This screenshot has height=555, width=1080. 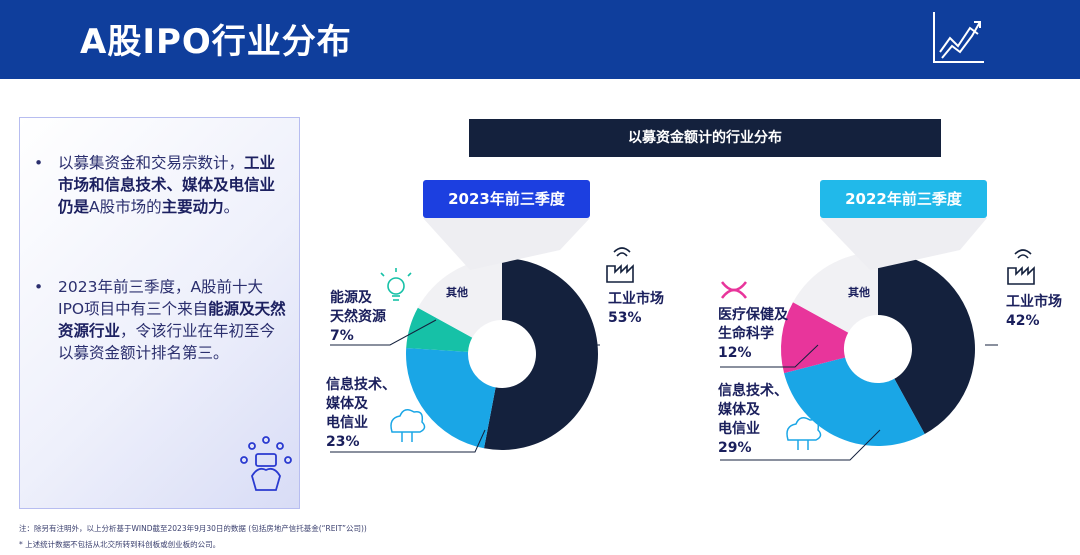 I want to click on label-tmt-2023: 信息技术、 媒体及 电信业 23%, so click(x=361, y=413).